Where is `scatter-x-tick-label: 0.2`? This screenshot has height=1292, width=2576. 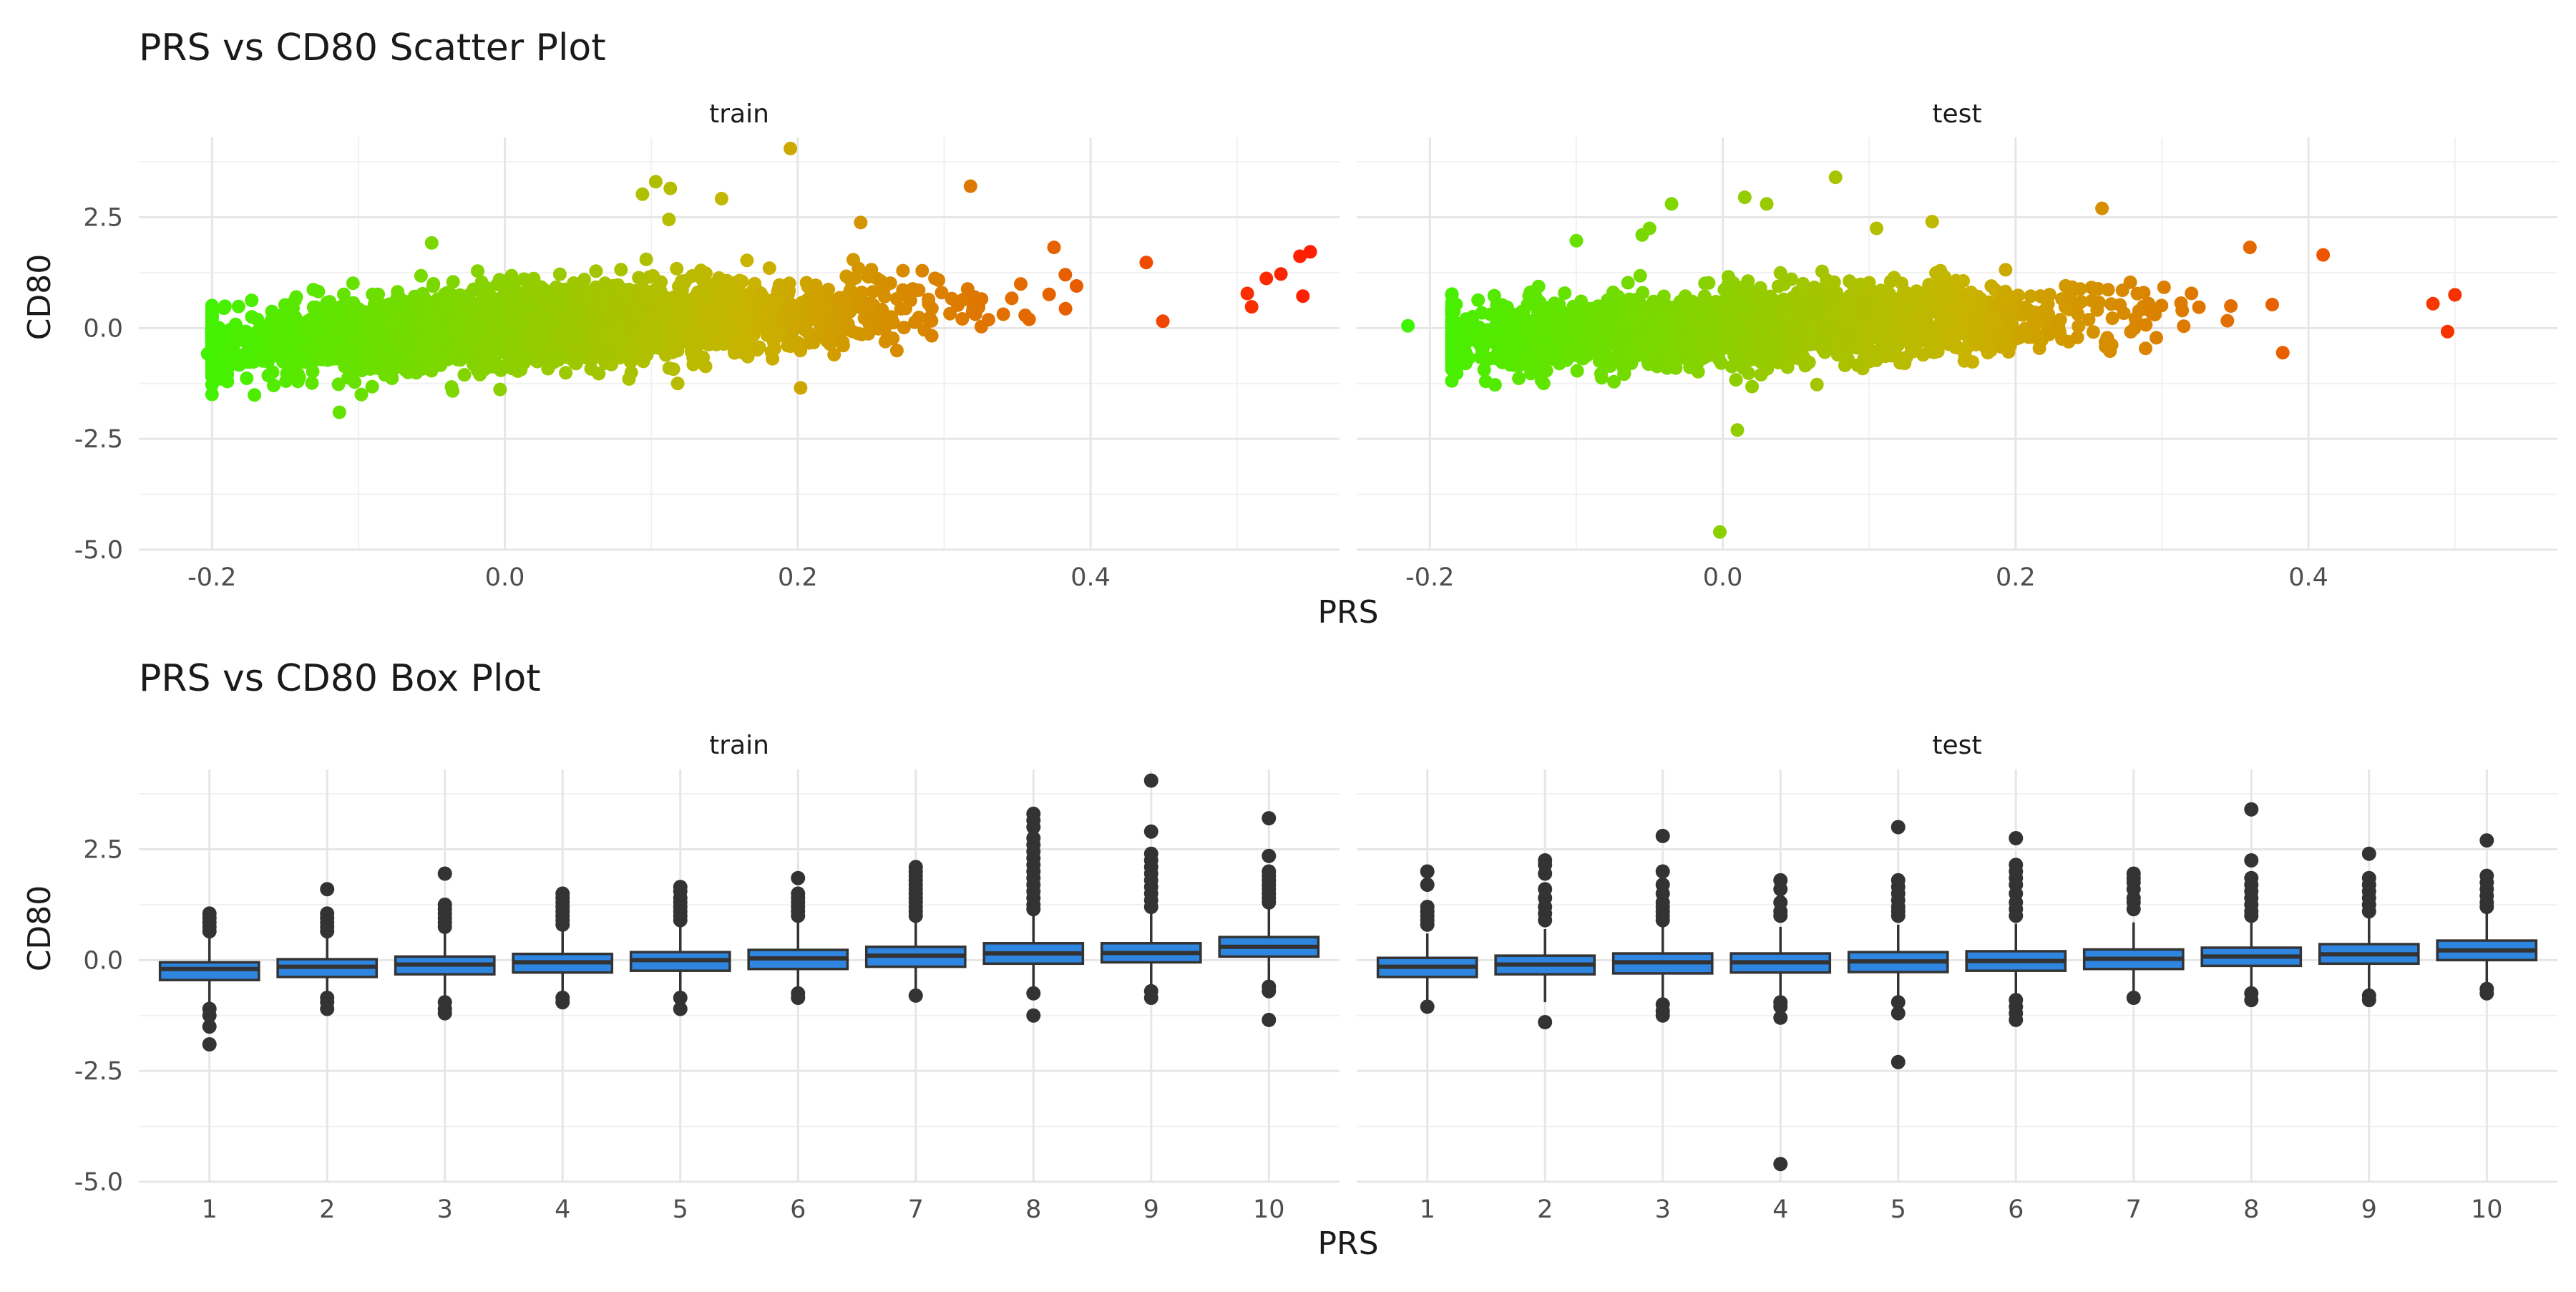 scatter-x-tick-label: 0.2 is located at coordinates (2016, 577).